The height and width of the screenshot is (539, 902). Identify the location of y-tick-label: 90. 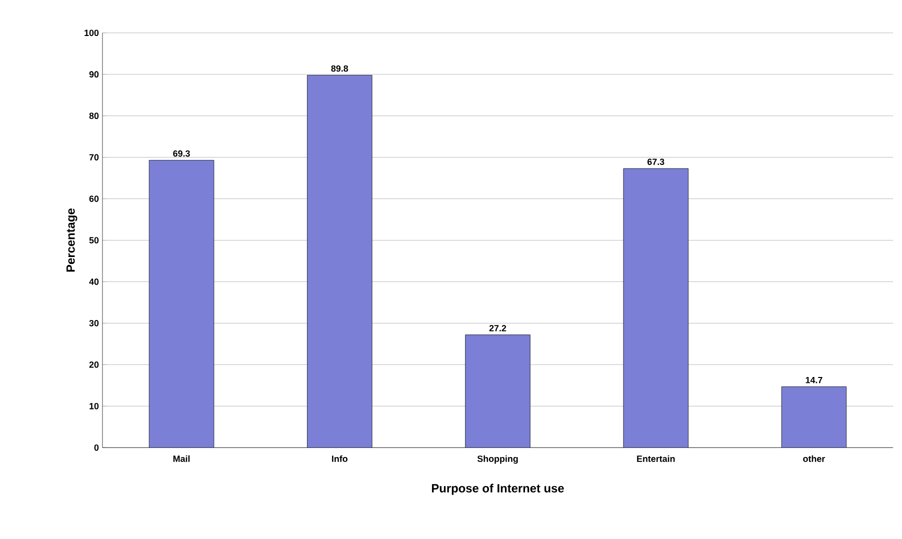
(94, 74).